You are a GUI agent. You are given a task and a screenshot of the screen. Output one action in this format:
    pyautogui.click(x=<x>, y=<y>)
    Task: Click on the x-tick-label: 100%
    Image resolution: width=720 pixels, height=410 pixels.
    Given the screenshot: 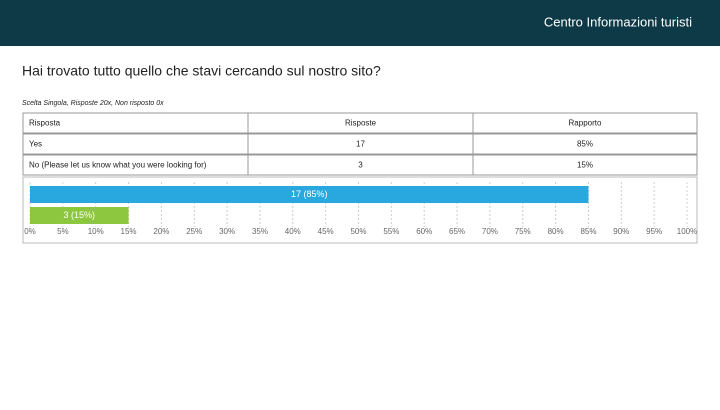 What is the action you would take?
    pyautogui.click(x=687, y=231)
    